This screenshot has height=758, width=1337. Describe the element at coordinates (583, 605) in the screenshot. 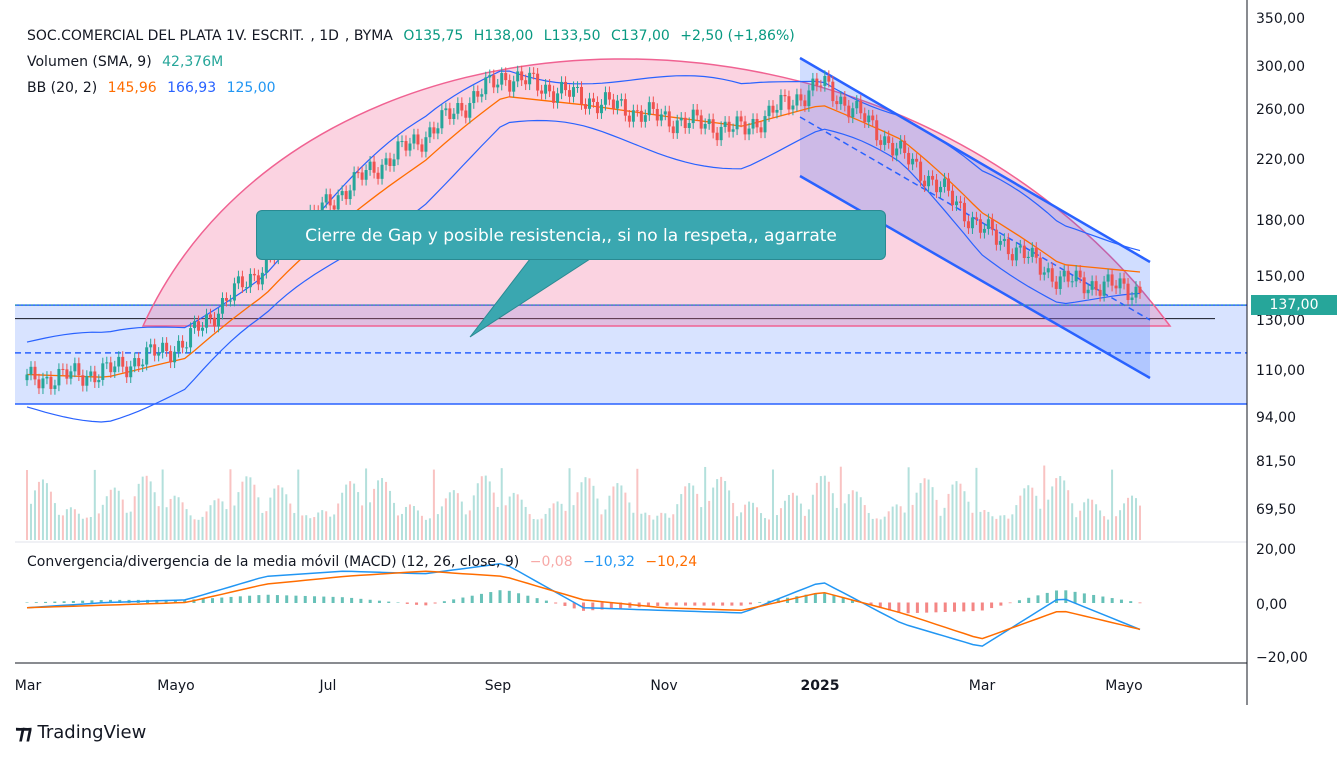

I see `macd-line` at that location.